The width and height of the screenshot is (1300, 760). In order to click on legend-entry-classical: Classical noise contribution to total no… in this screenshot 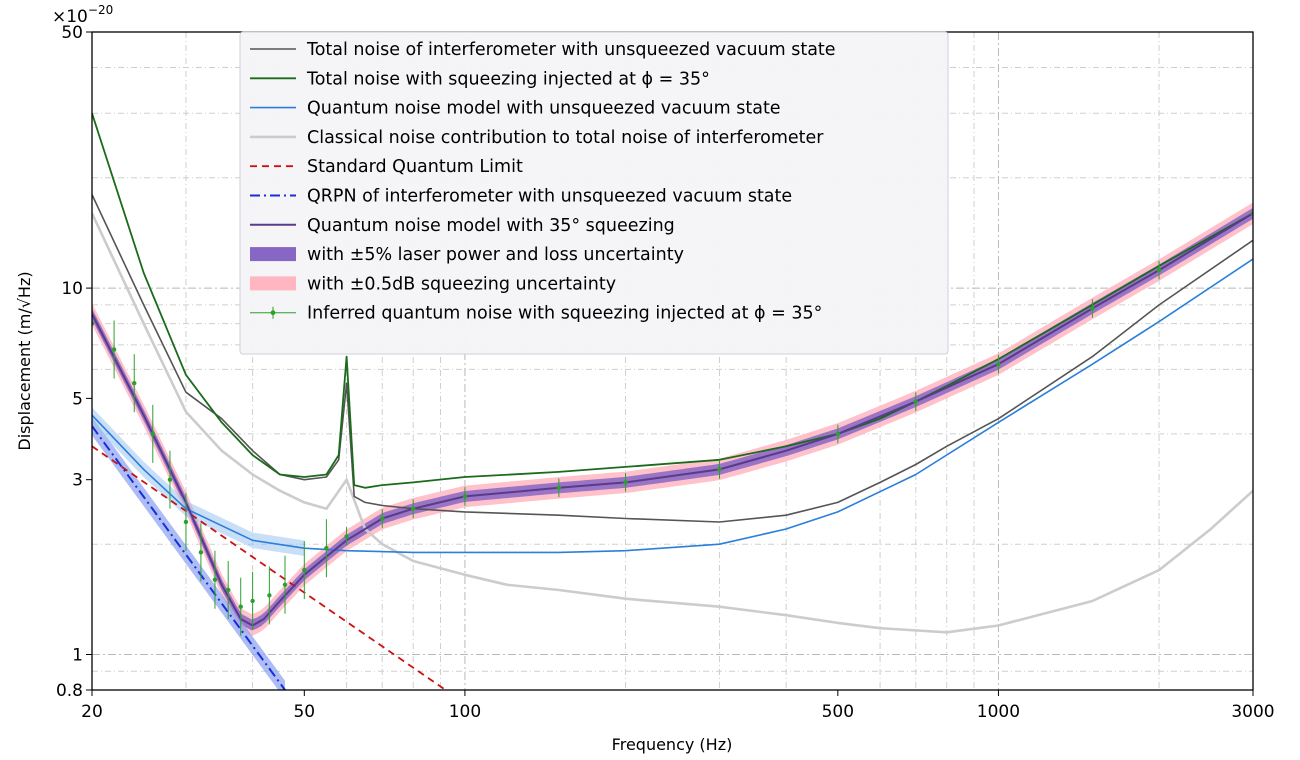, I will do `click(537, 138)`.